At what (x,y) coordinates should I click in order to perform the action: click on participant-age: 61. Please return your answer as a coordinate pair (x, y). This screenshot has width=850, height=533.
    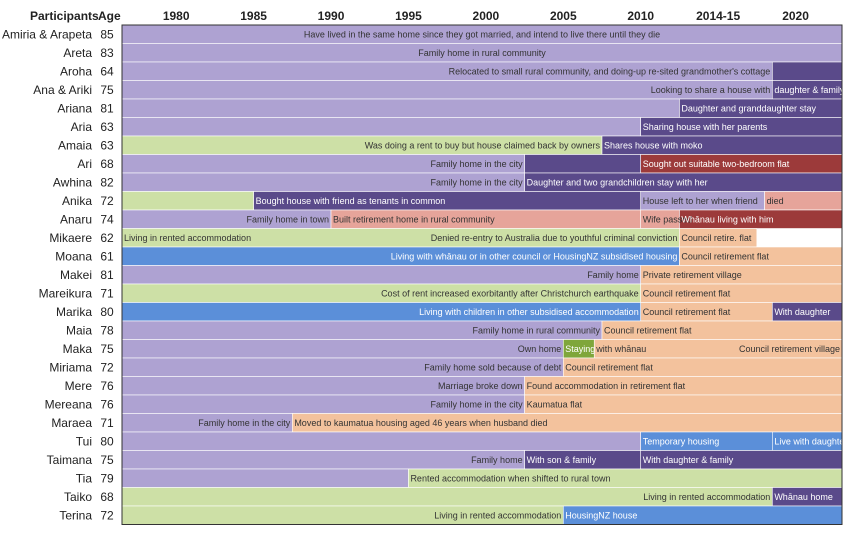
    Looking at the image, I should click on (107, 256).